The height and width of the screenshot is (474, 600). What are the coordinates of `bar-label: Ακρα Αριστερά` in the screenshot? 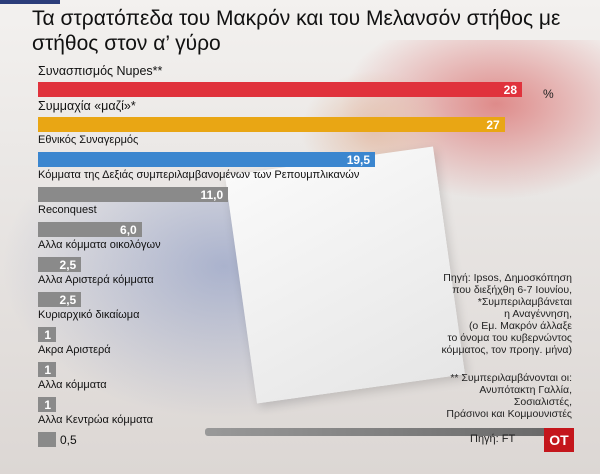 It's located at (74, 350).